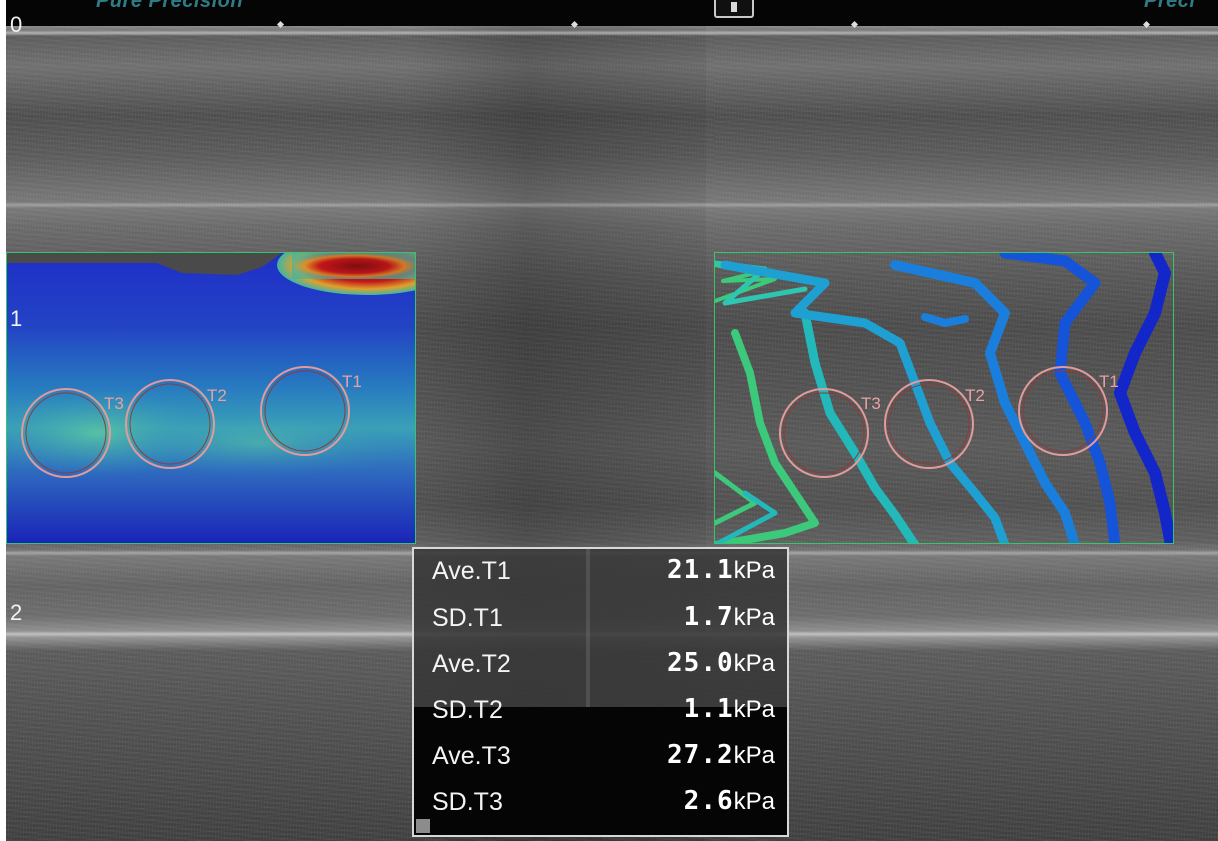  I want to click on roi-label-t1: T1, so click(352, 381).